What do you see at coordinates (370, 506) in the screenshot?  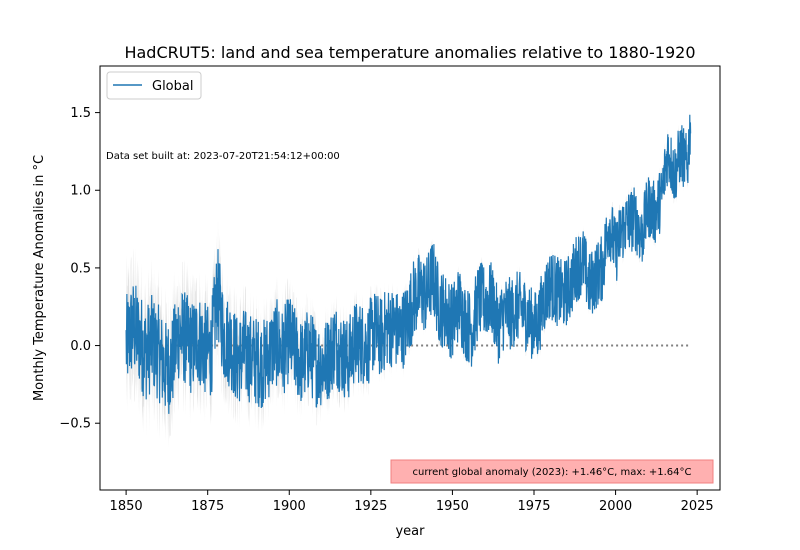 I see `x-tick-label: 1925` at bounding box center [370, 506].